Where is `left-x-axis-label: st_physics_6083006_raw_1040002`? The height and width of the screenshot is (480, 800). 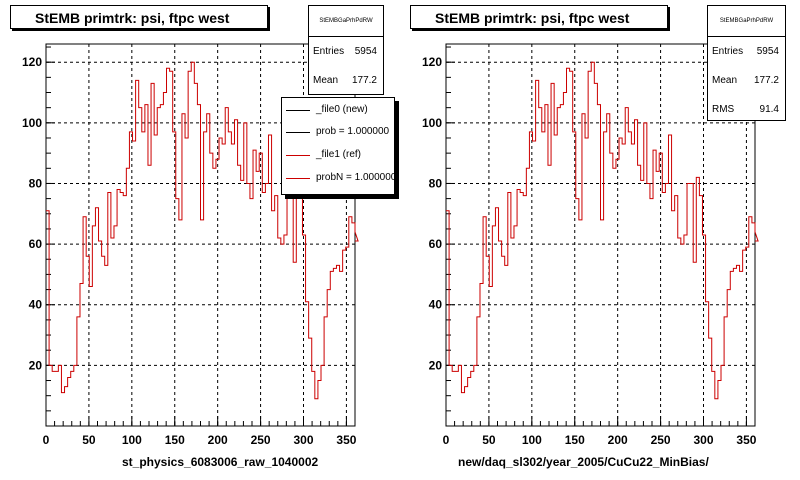 left-x-axis-label: st_physics_6083006_raw_1040002 is located at coordinates (220, 462).